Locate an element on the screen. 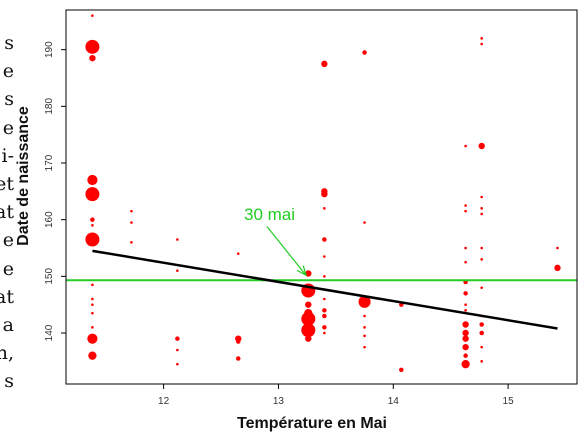 The width and height of the screenshot is (586, 434). margin-text-fragment: i- is located at coordinates (8, 155).